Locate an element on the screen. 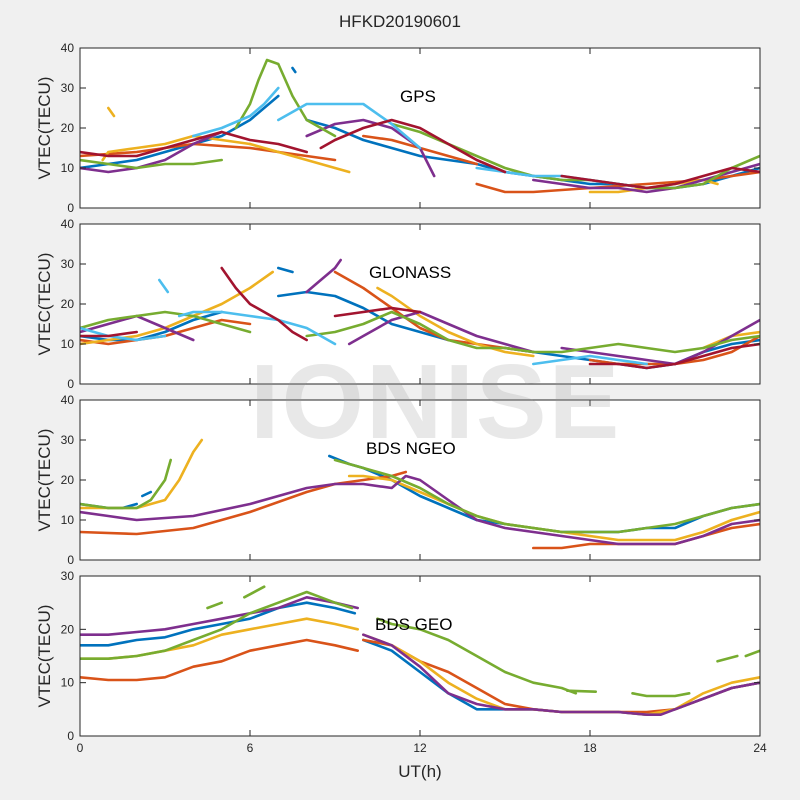 This screenshot has height=800, width=800. panel-4-y-tick-label: 30 is located at coordinates (68, 576).